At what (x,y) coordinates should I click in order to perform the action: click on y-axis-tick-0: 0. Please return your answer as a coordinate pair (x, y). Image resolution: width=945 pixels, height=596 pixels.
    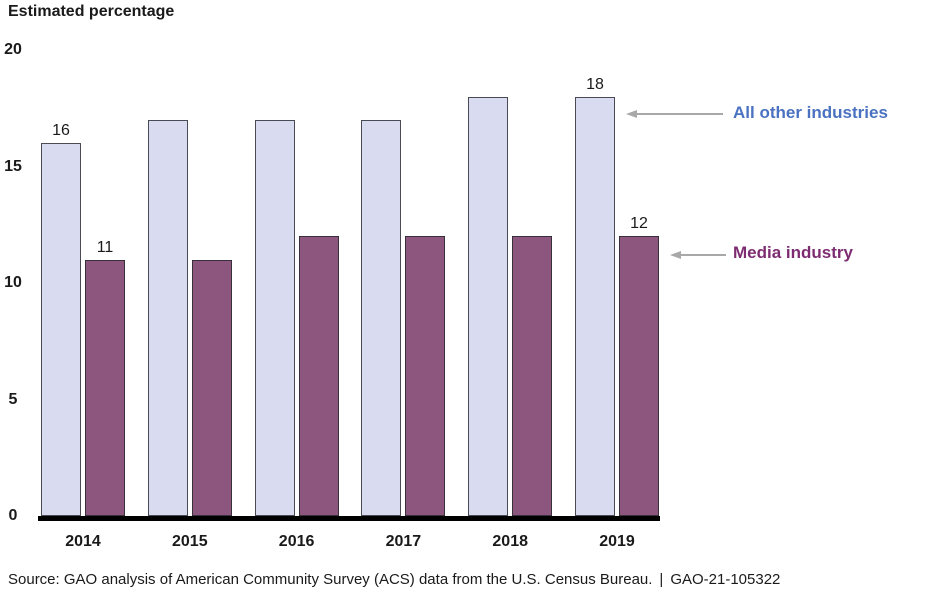
    Looking at the image, I should click on (13, 515).